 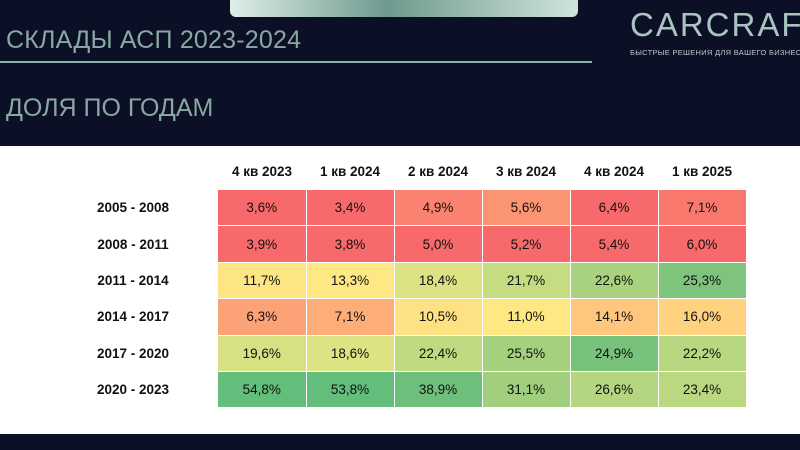 I want to click on row-label: 2014 - 2017, so click(x=133, y=317).